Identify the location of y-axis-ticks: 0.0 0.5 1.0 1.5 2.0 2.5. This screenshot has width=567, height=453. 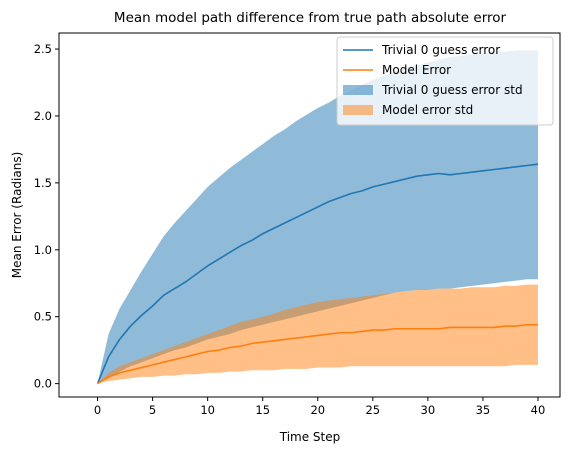
(46, 216).